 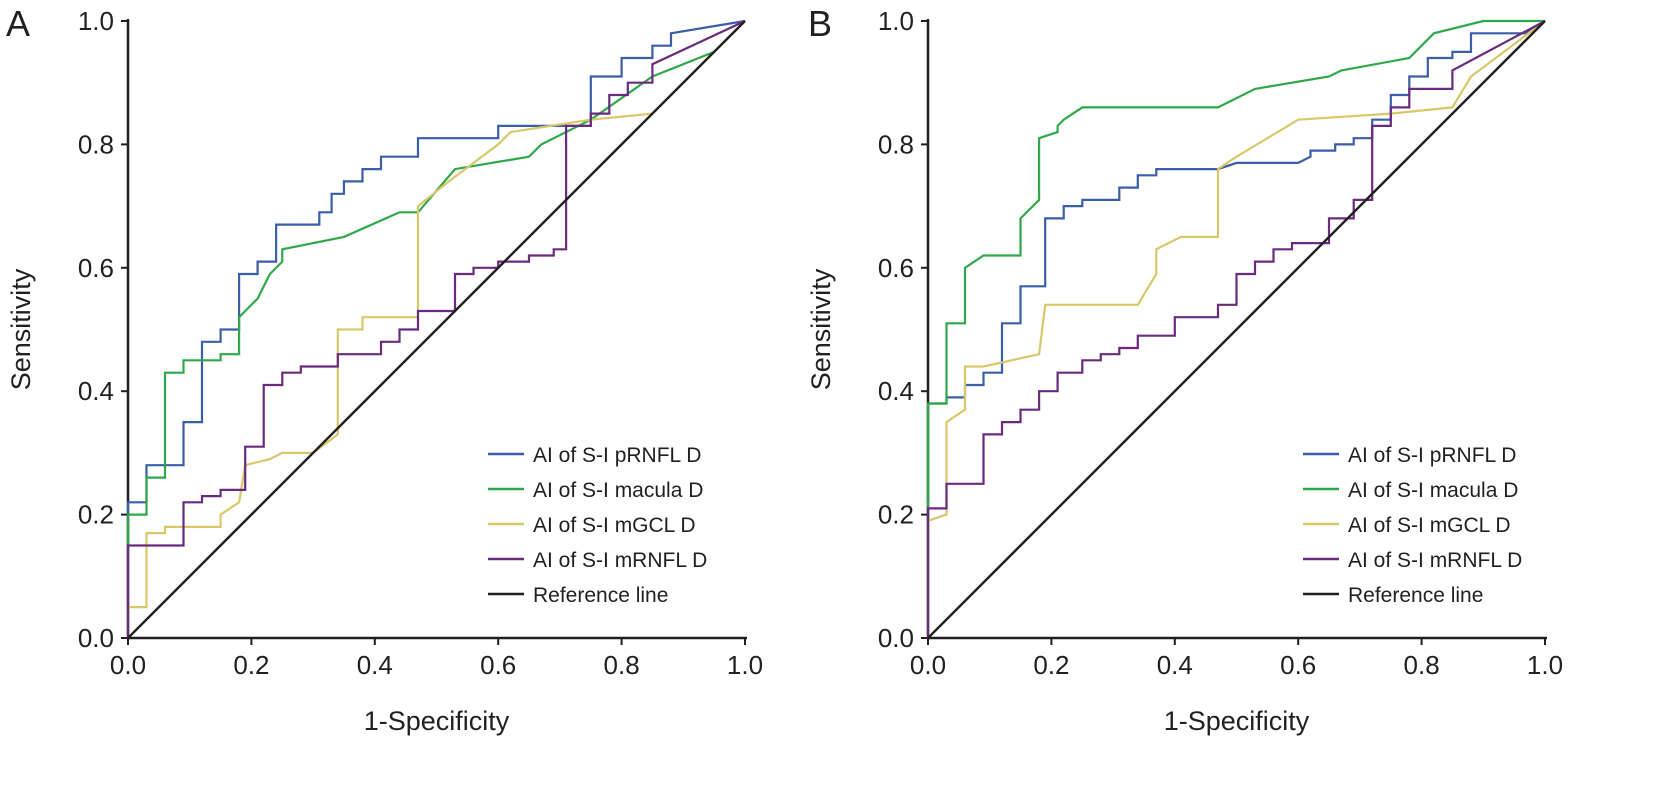 What do you see at coordinates (820, 23) in the screenshot?
I see `panel-label: B` at bounding box center [820, 23].